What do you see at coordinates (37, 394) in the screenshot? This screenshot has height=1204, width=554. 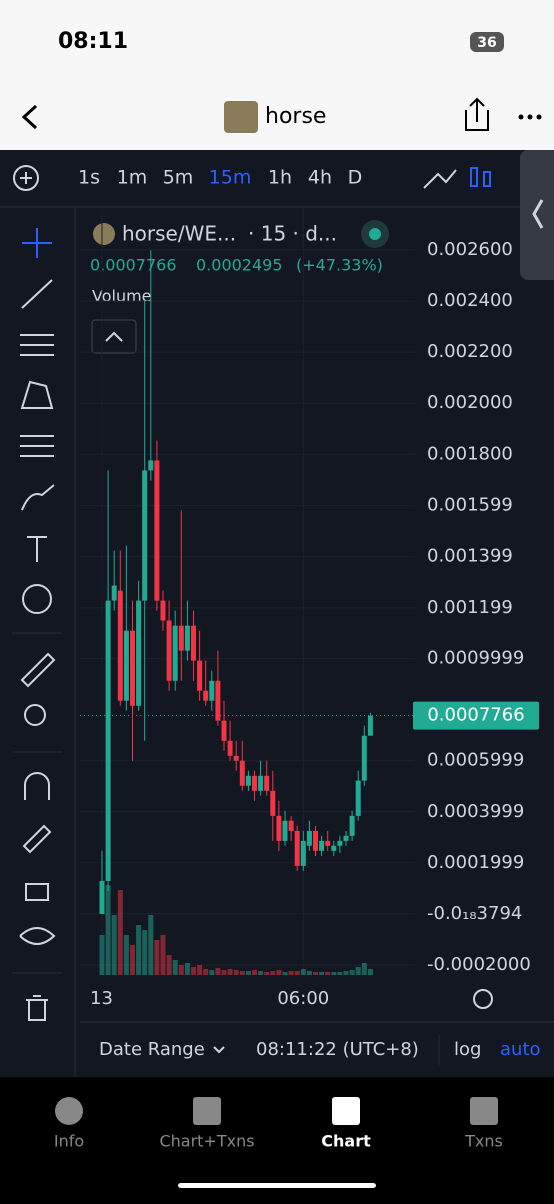 I see `pattern-tool` at bounding box center [37, 394].